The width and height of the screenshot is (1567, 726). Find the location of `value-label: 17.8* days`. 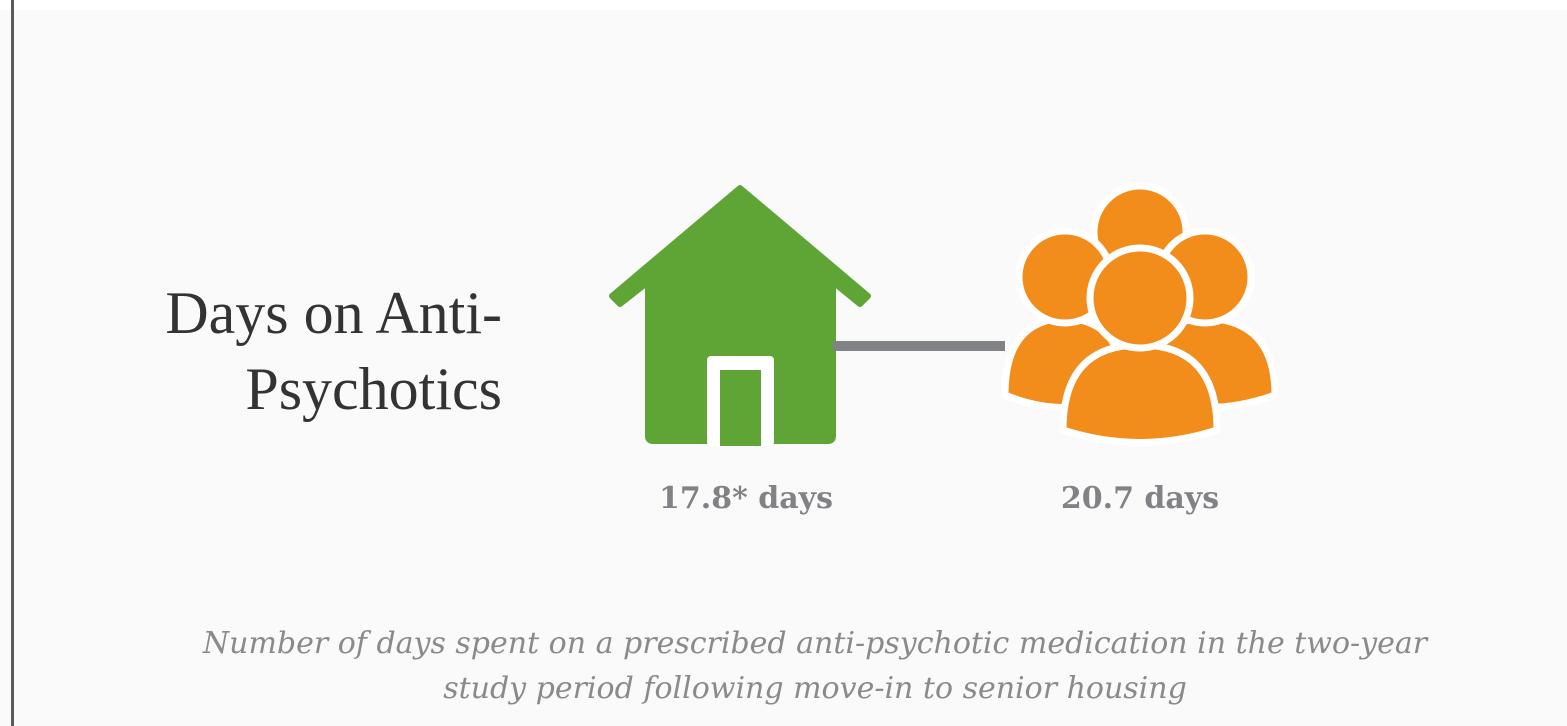

value-label: 17.8* days is located at coordinates (746, 498).